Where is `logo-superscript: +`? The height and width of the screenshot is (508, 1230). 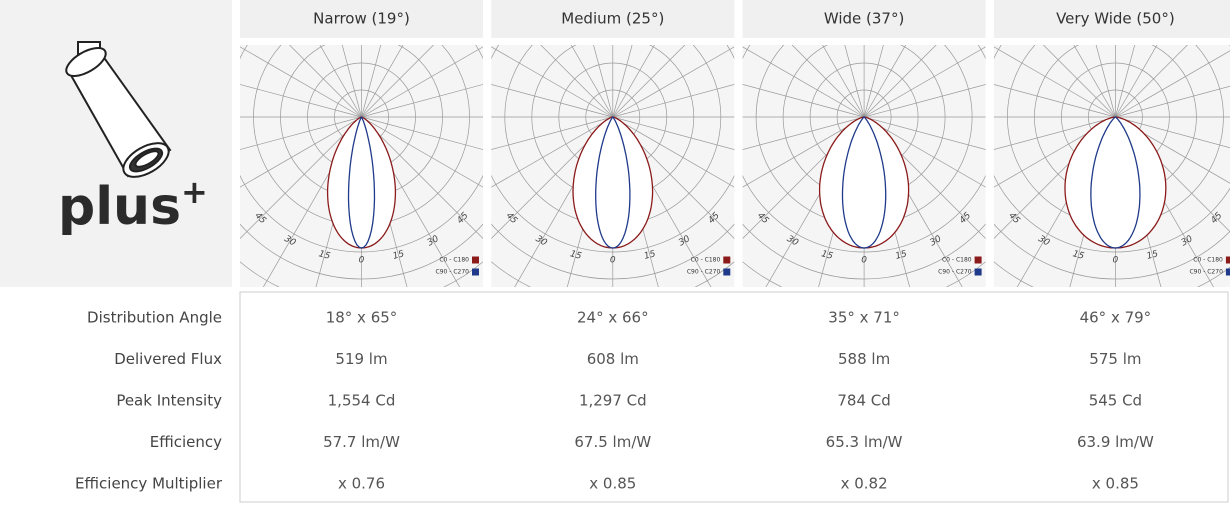 logo-superscript: + is located at coordinates (194, 192).